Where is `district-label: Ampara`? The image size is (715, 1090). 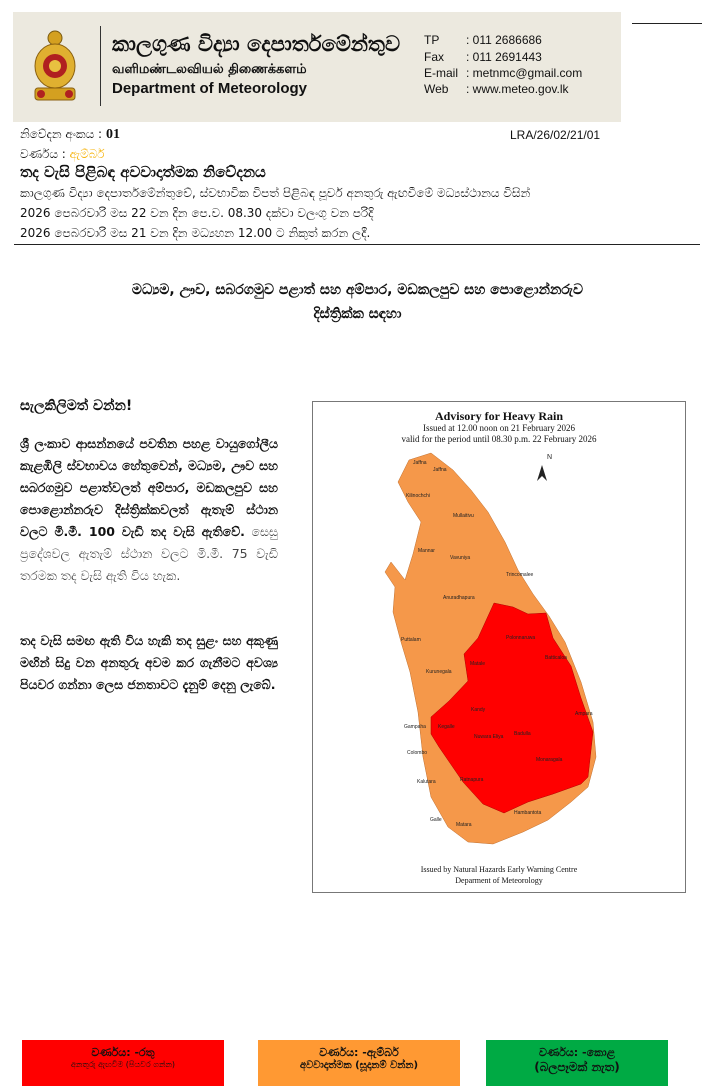
district-label: Ampara is located at coordinates (584, 714).